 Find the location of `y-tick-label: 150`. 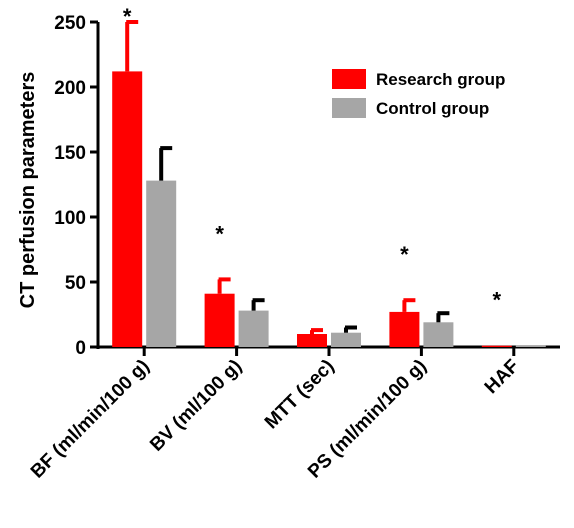

y-tick-label: 150 is located at coordinates (70, 153).